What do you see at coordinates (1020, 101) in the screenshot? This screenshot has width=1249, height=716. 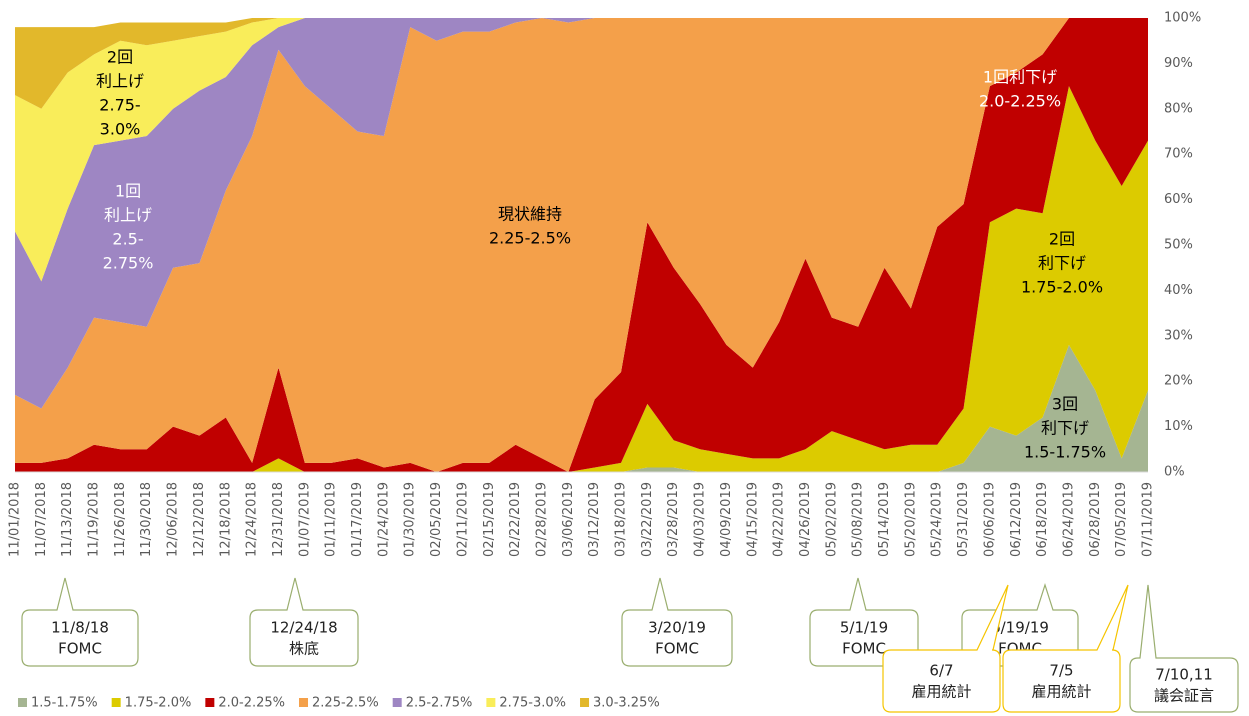 I see `annotation: 2.0-2.25%` at bounding box center [1020, 101].